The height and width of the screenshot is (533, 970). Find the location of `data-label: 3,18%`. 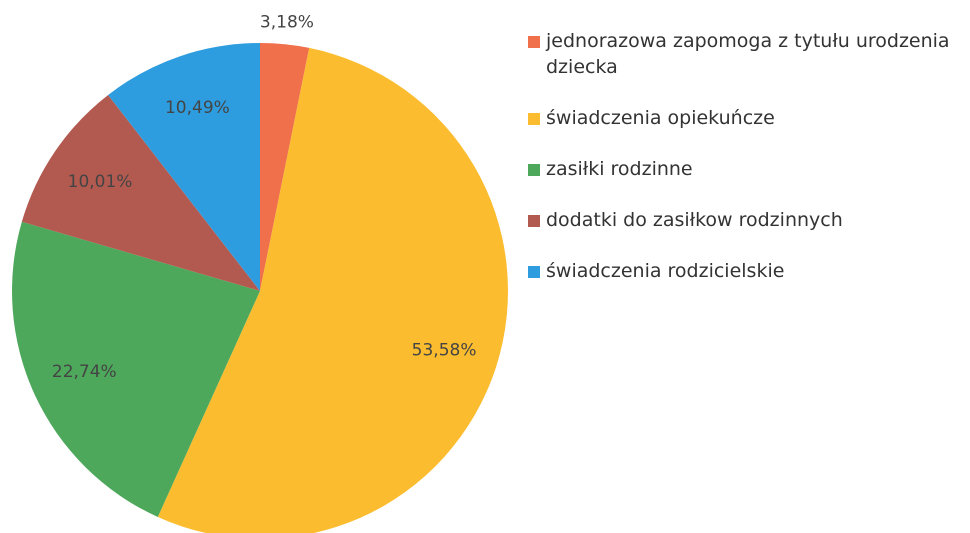

data-label: 3,18% is located at coordinates (287, 22).